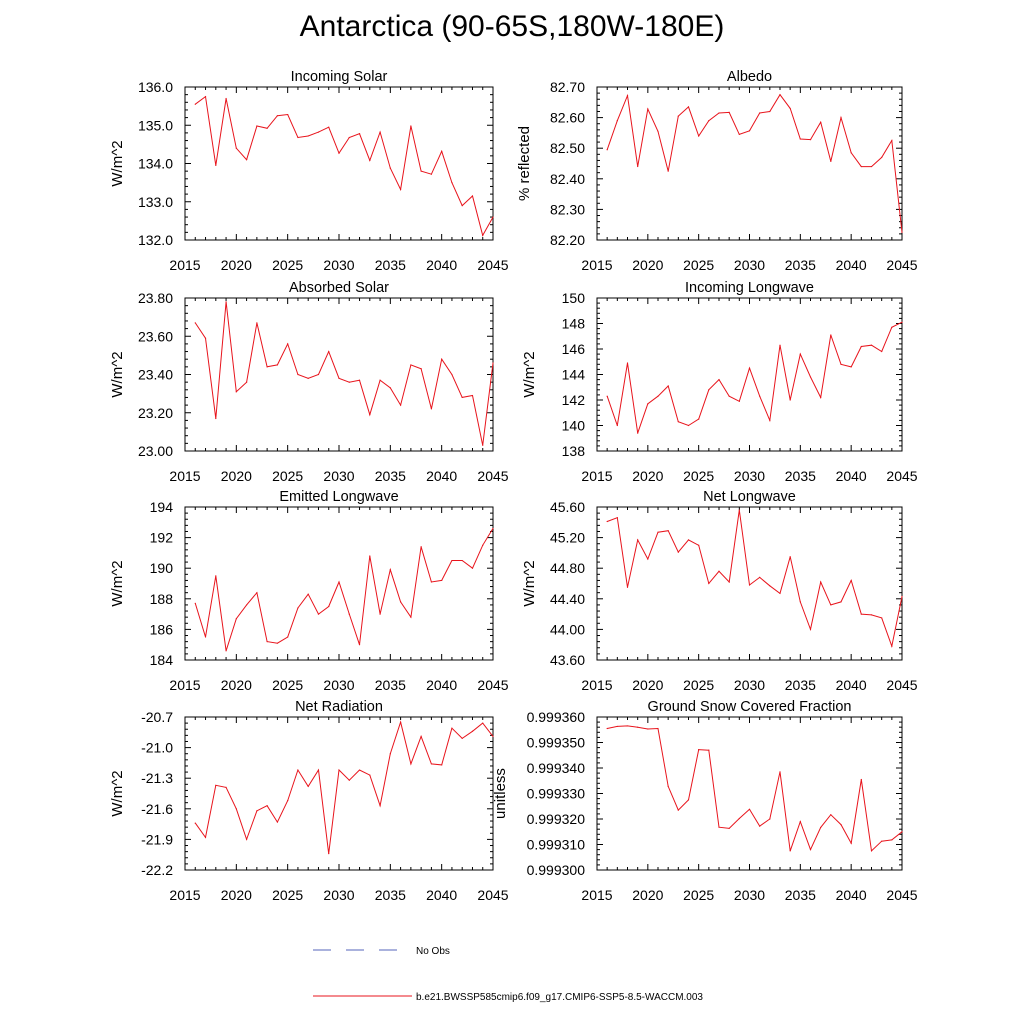 The width and height of the screenshot is (1024, 1024). I want to click on y-tick-label: 138, so click(574, 451).